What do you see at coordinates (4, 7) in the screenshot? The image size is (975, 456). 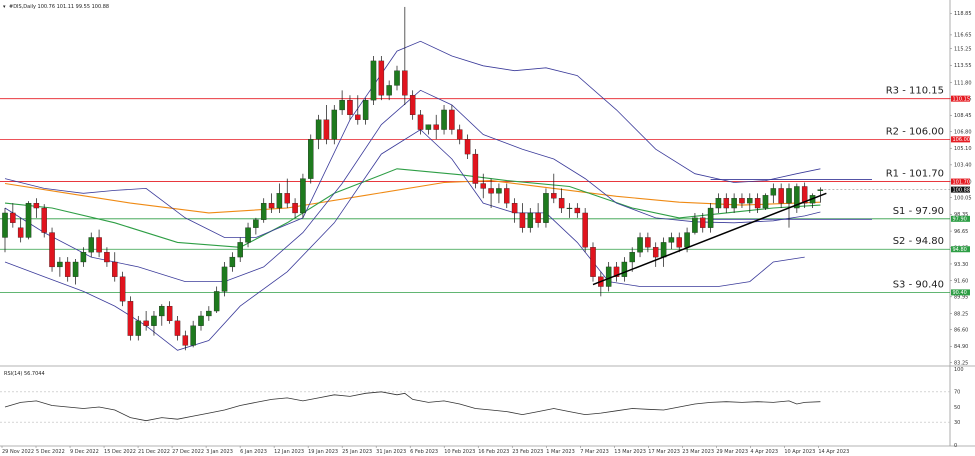 I see `dropdown-arrow-icon: ▾` at bounding box center [4, 7].